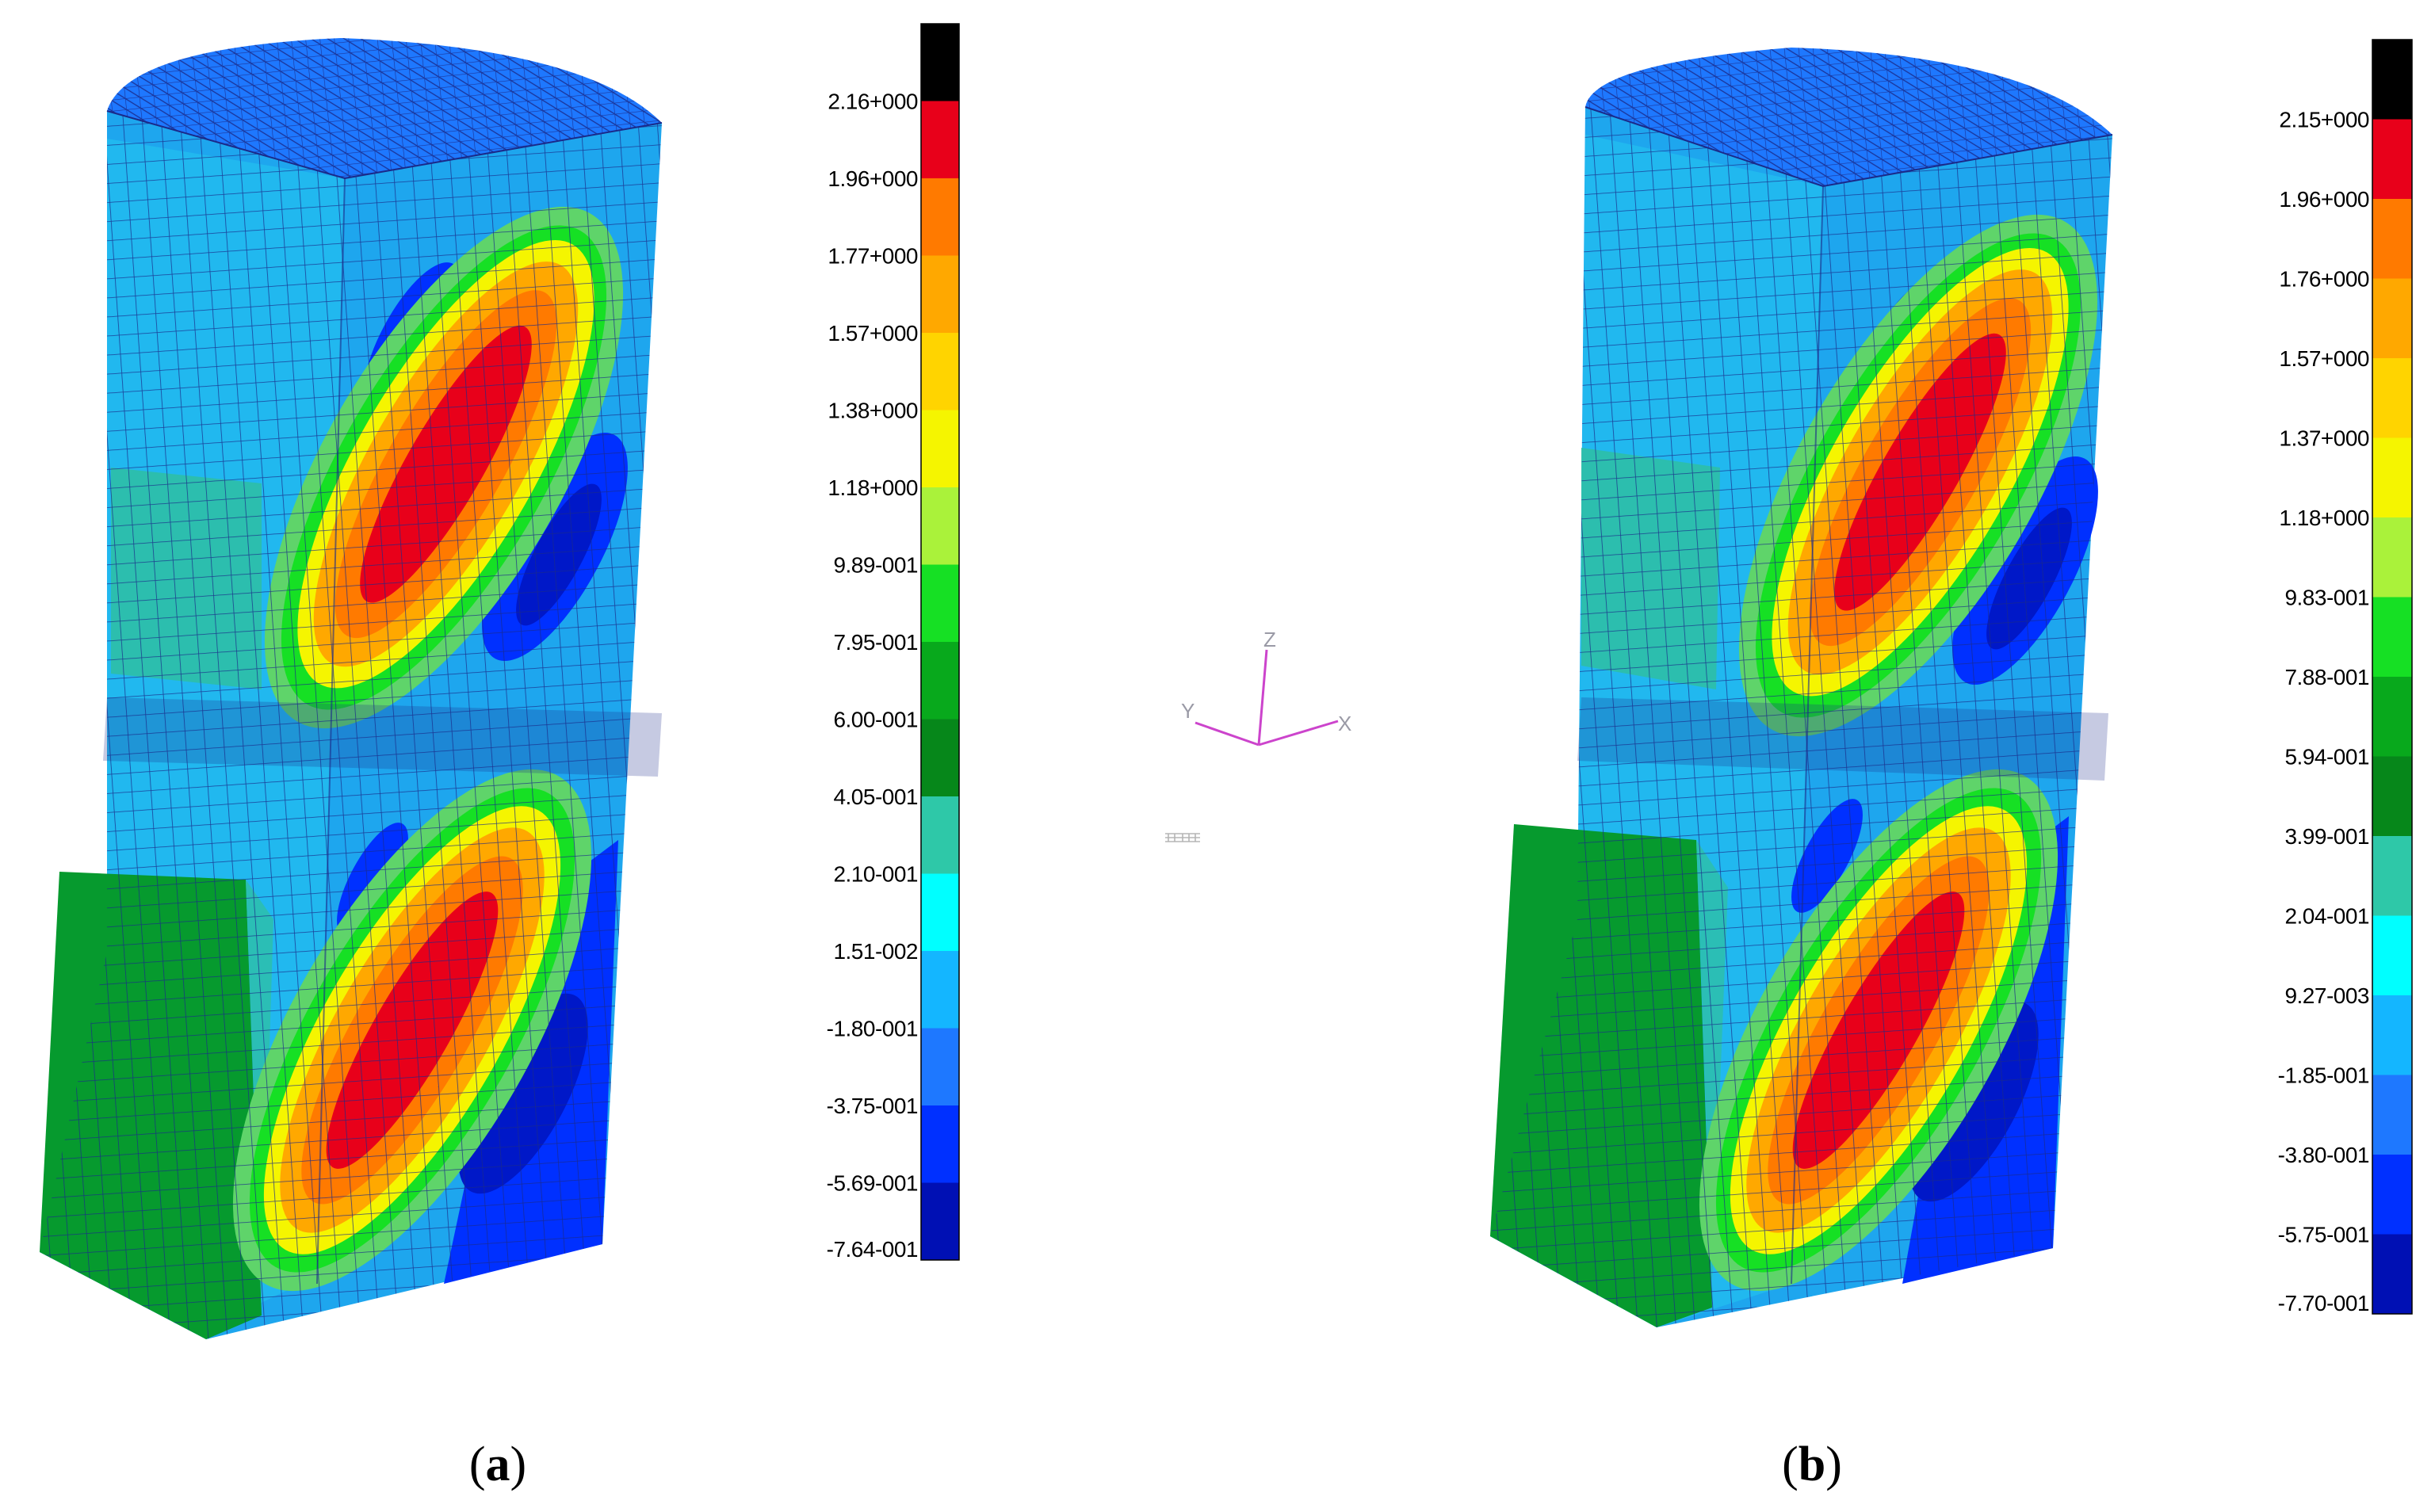 The width and height of the screenshot is (2435, 1512). What do you see at coordinates (2326, 677) in the screenshot?
I see `legend-label: 7.88-001` at bounding box center [2326, 677].